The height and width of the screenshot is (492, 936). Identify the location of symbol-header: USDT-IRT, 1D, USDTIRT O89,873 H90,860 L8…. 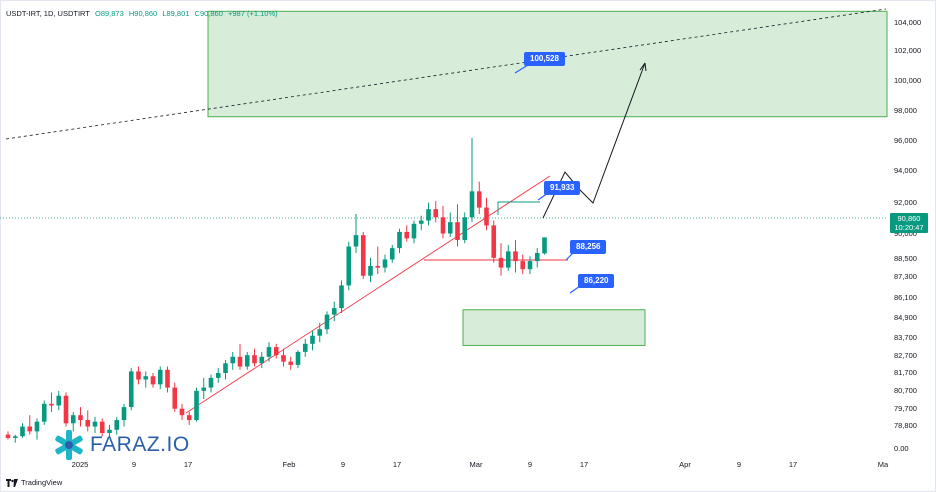
(143, 13).